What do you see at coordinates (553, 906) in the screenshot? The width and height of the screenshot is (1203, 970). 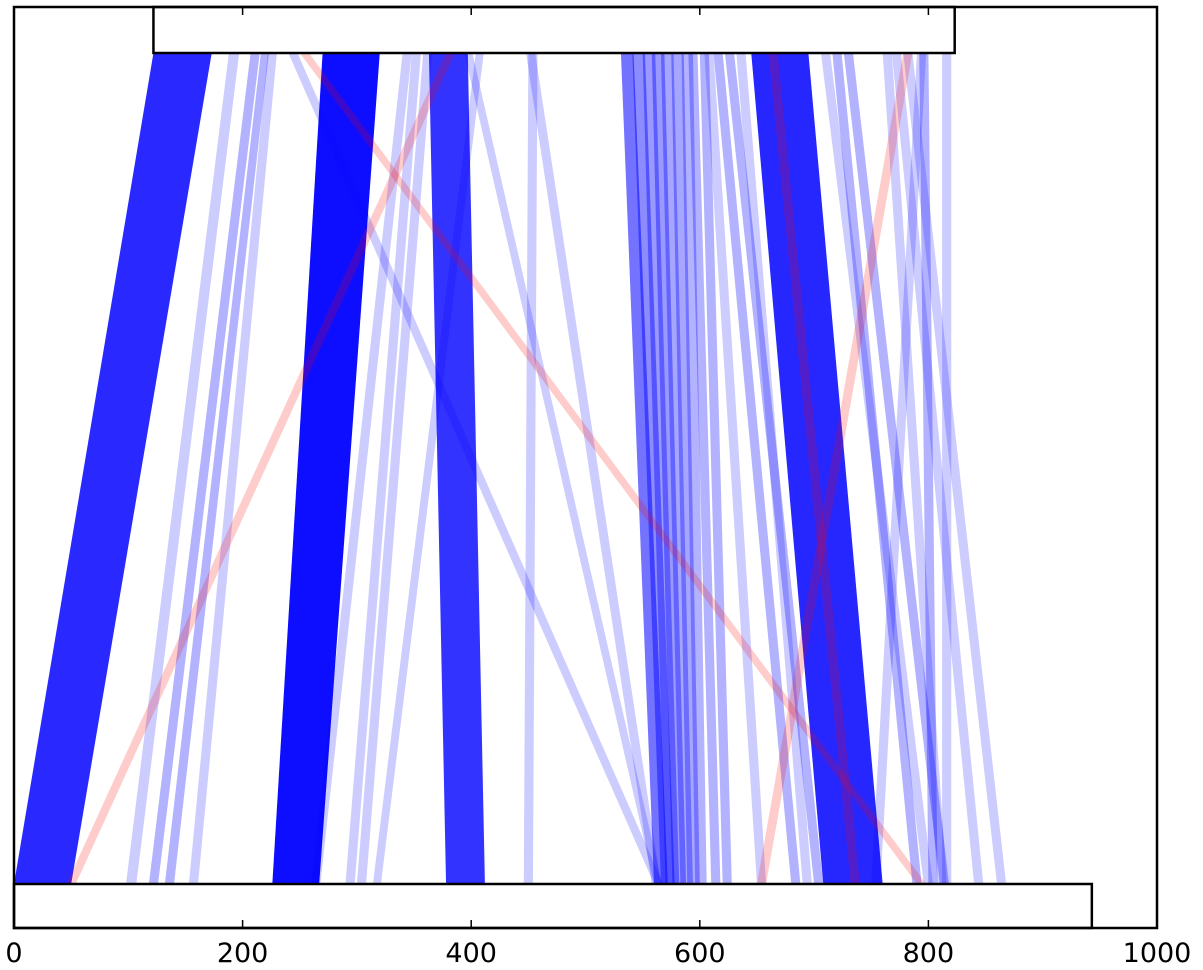 I see `bottom-segment-box` at bounding box center [553, 906].